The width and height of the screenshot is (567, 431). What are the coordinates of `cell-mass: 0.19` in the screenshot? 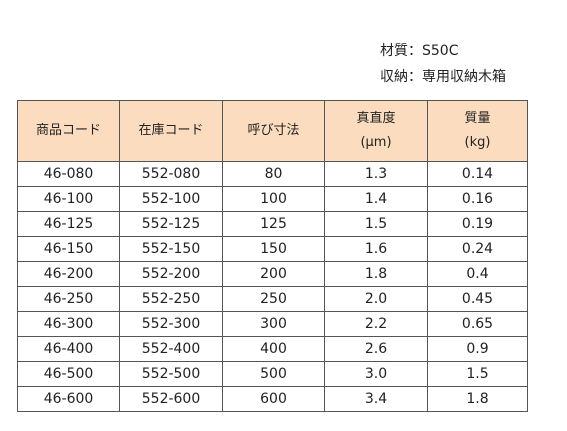 It's located at (477, 224).